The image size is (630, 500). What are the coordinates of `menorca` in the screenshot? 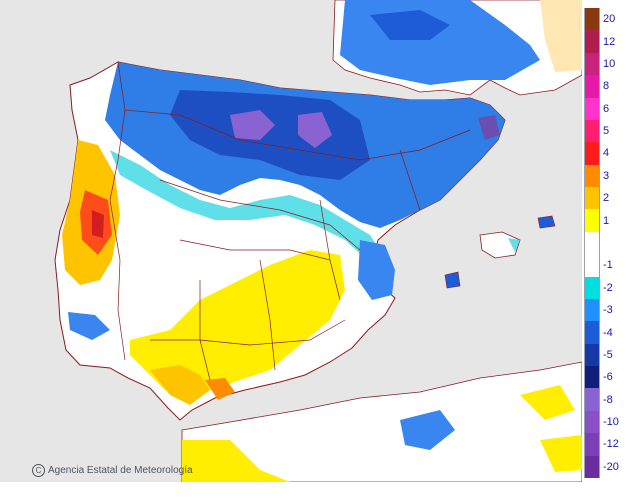 It's located at (546, 222).